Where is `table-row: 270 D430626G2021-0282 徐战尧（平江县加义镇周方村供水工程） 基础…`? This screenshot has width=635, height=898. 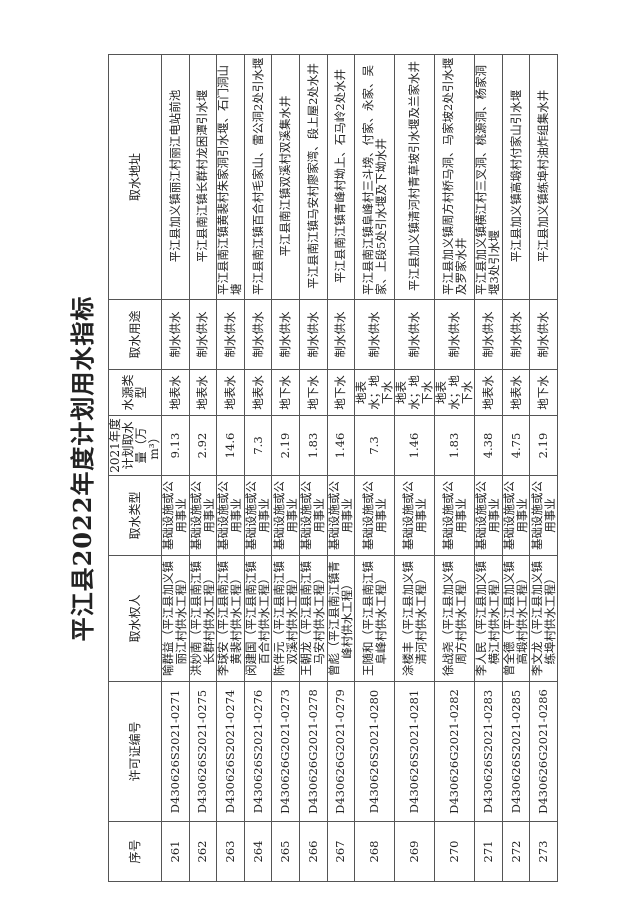
table-row: 270 D430626G2021-0282 徐战尧（平江县加义镇周方村供水工程） 基础… is located at coordinates (454, 468).